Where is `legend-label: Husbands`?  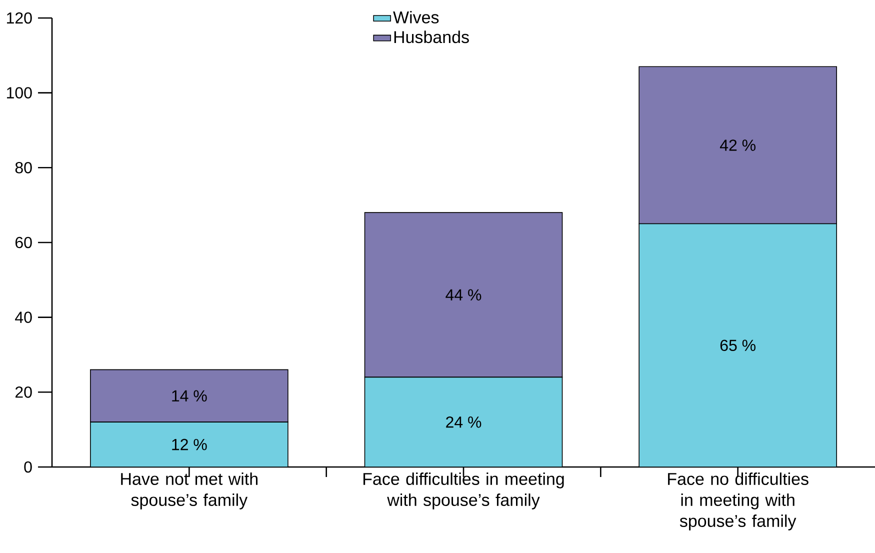
legend-label: Husbands is located at coordinates (431, 37).